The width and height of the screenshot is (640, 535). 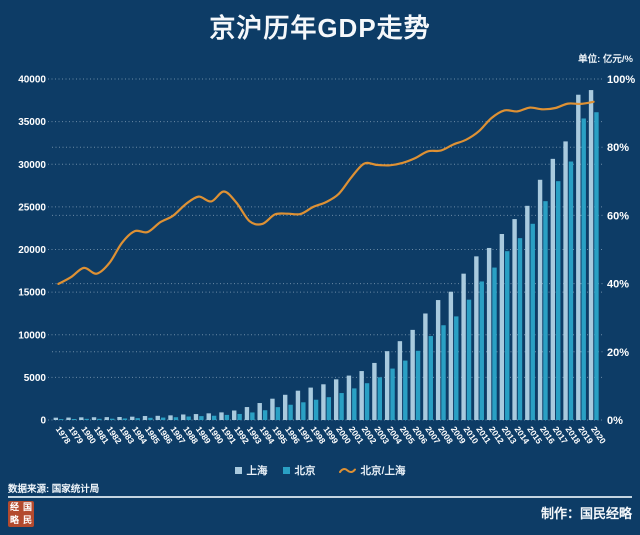 What do you see at coordinates (32, 293) in the screenshot?
I see `left-axis-tick-label: 15000` at bounding box center [32, 293].